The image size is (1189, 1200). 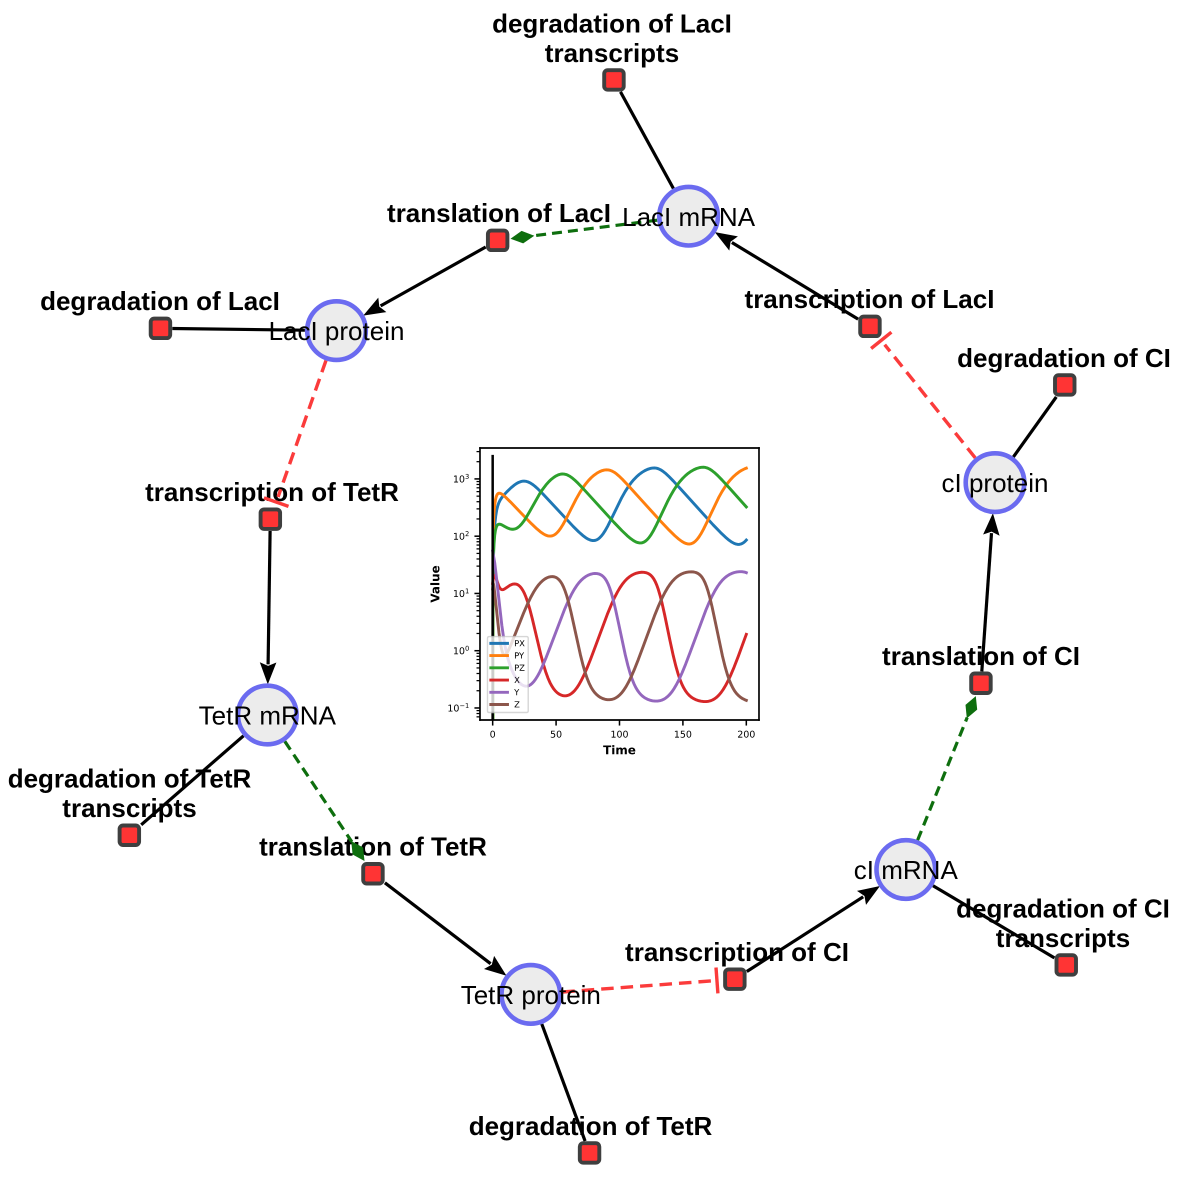 What do you see at coordinates (906, 870) in the screenshot?
I see `svg-text: cI mRNA` at bounding box center [906, 870].